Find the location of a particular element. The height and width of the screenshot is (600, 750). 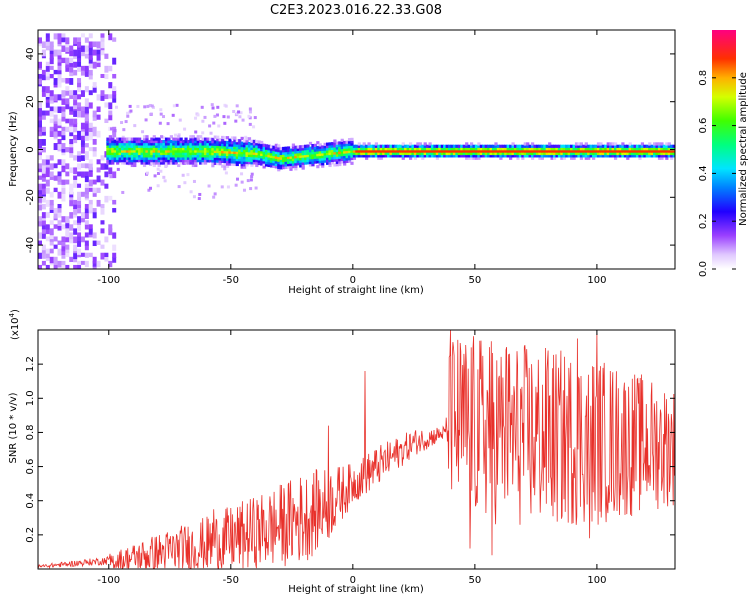

y-exponent-suffix: ) is located at coordinates (15, 311).